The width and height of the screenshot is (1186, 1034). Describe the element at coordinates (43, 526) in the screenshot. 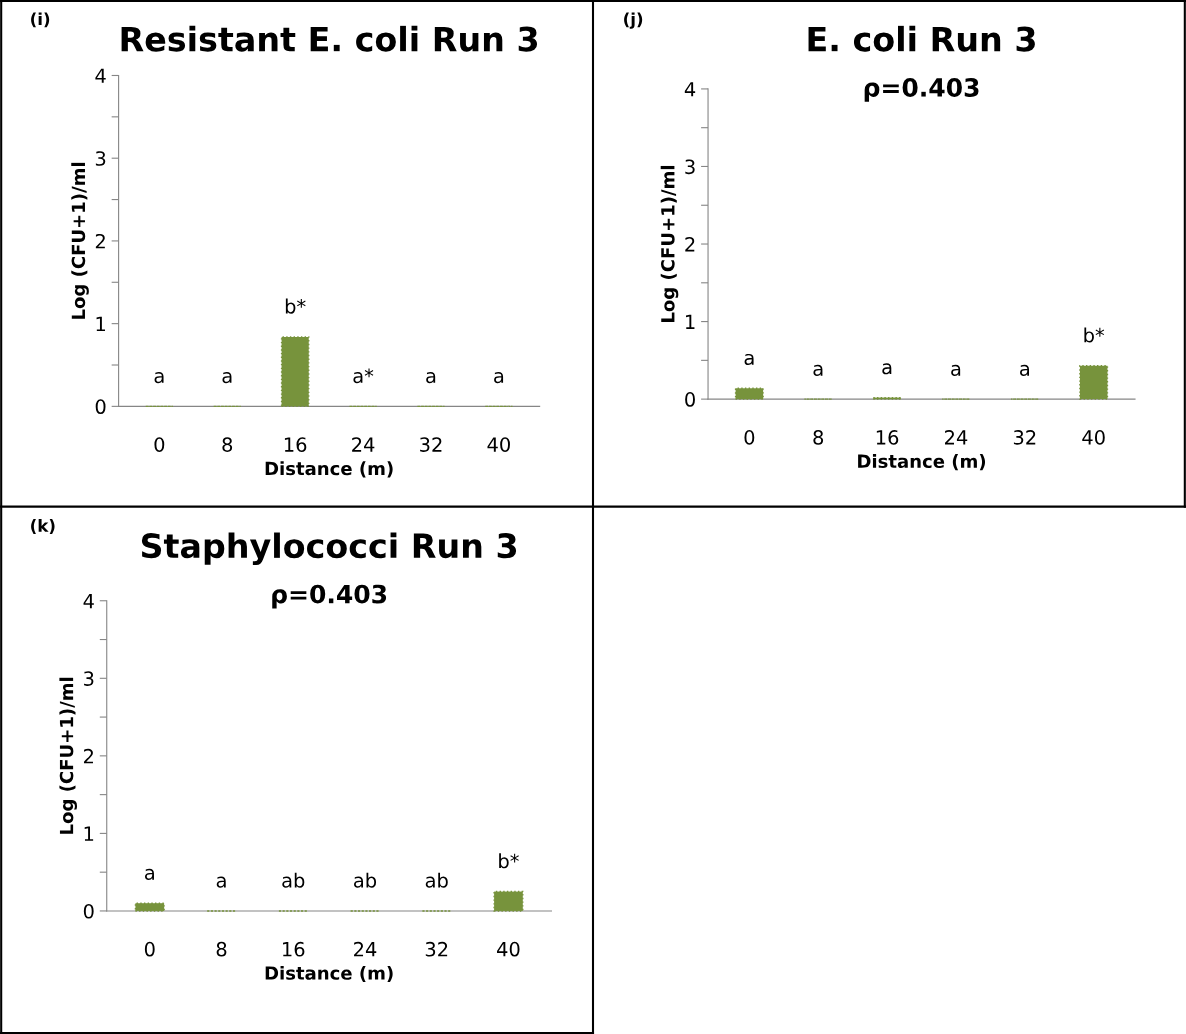

I see `text: (k)` at that location.